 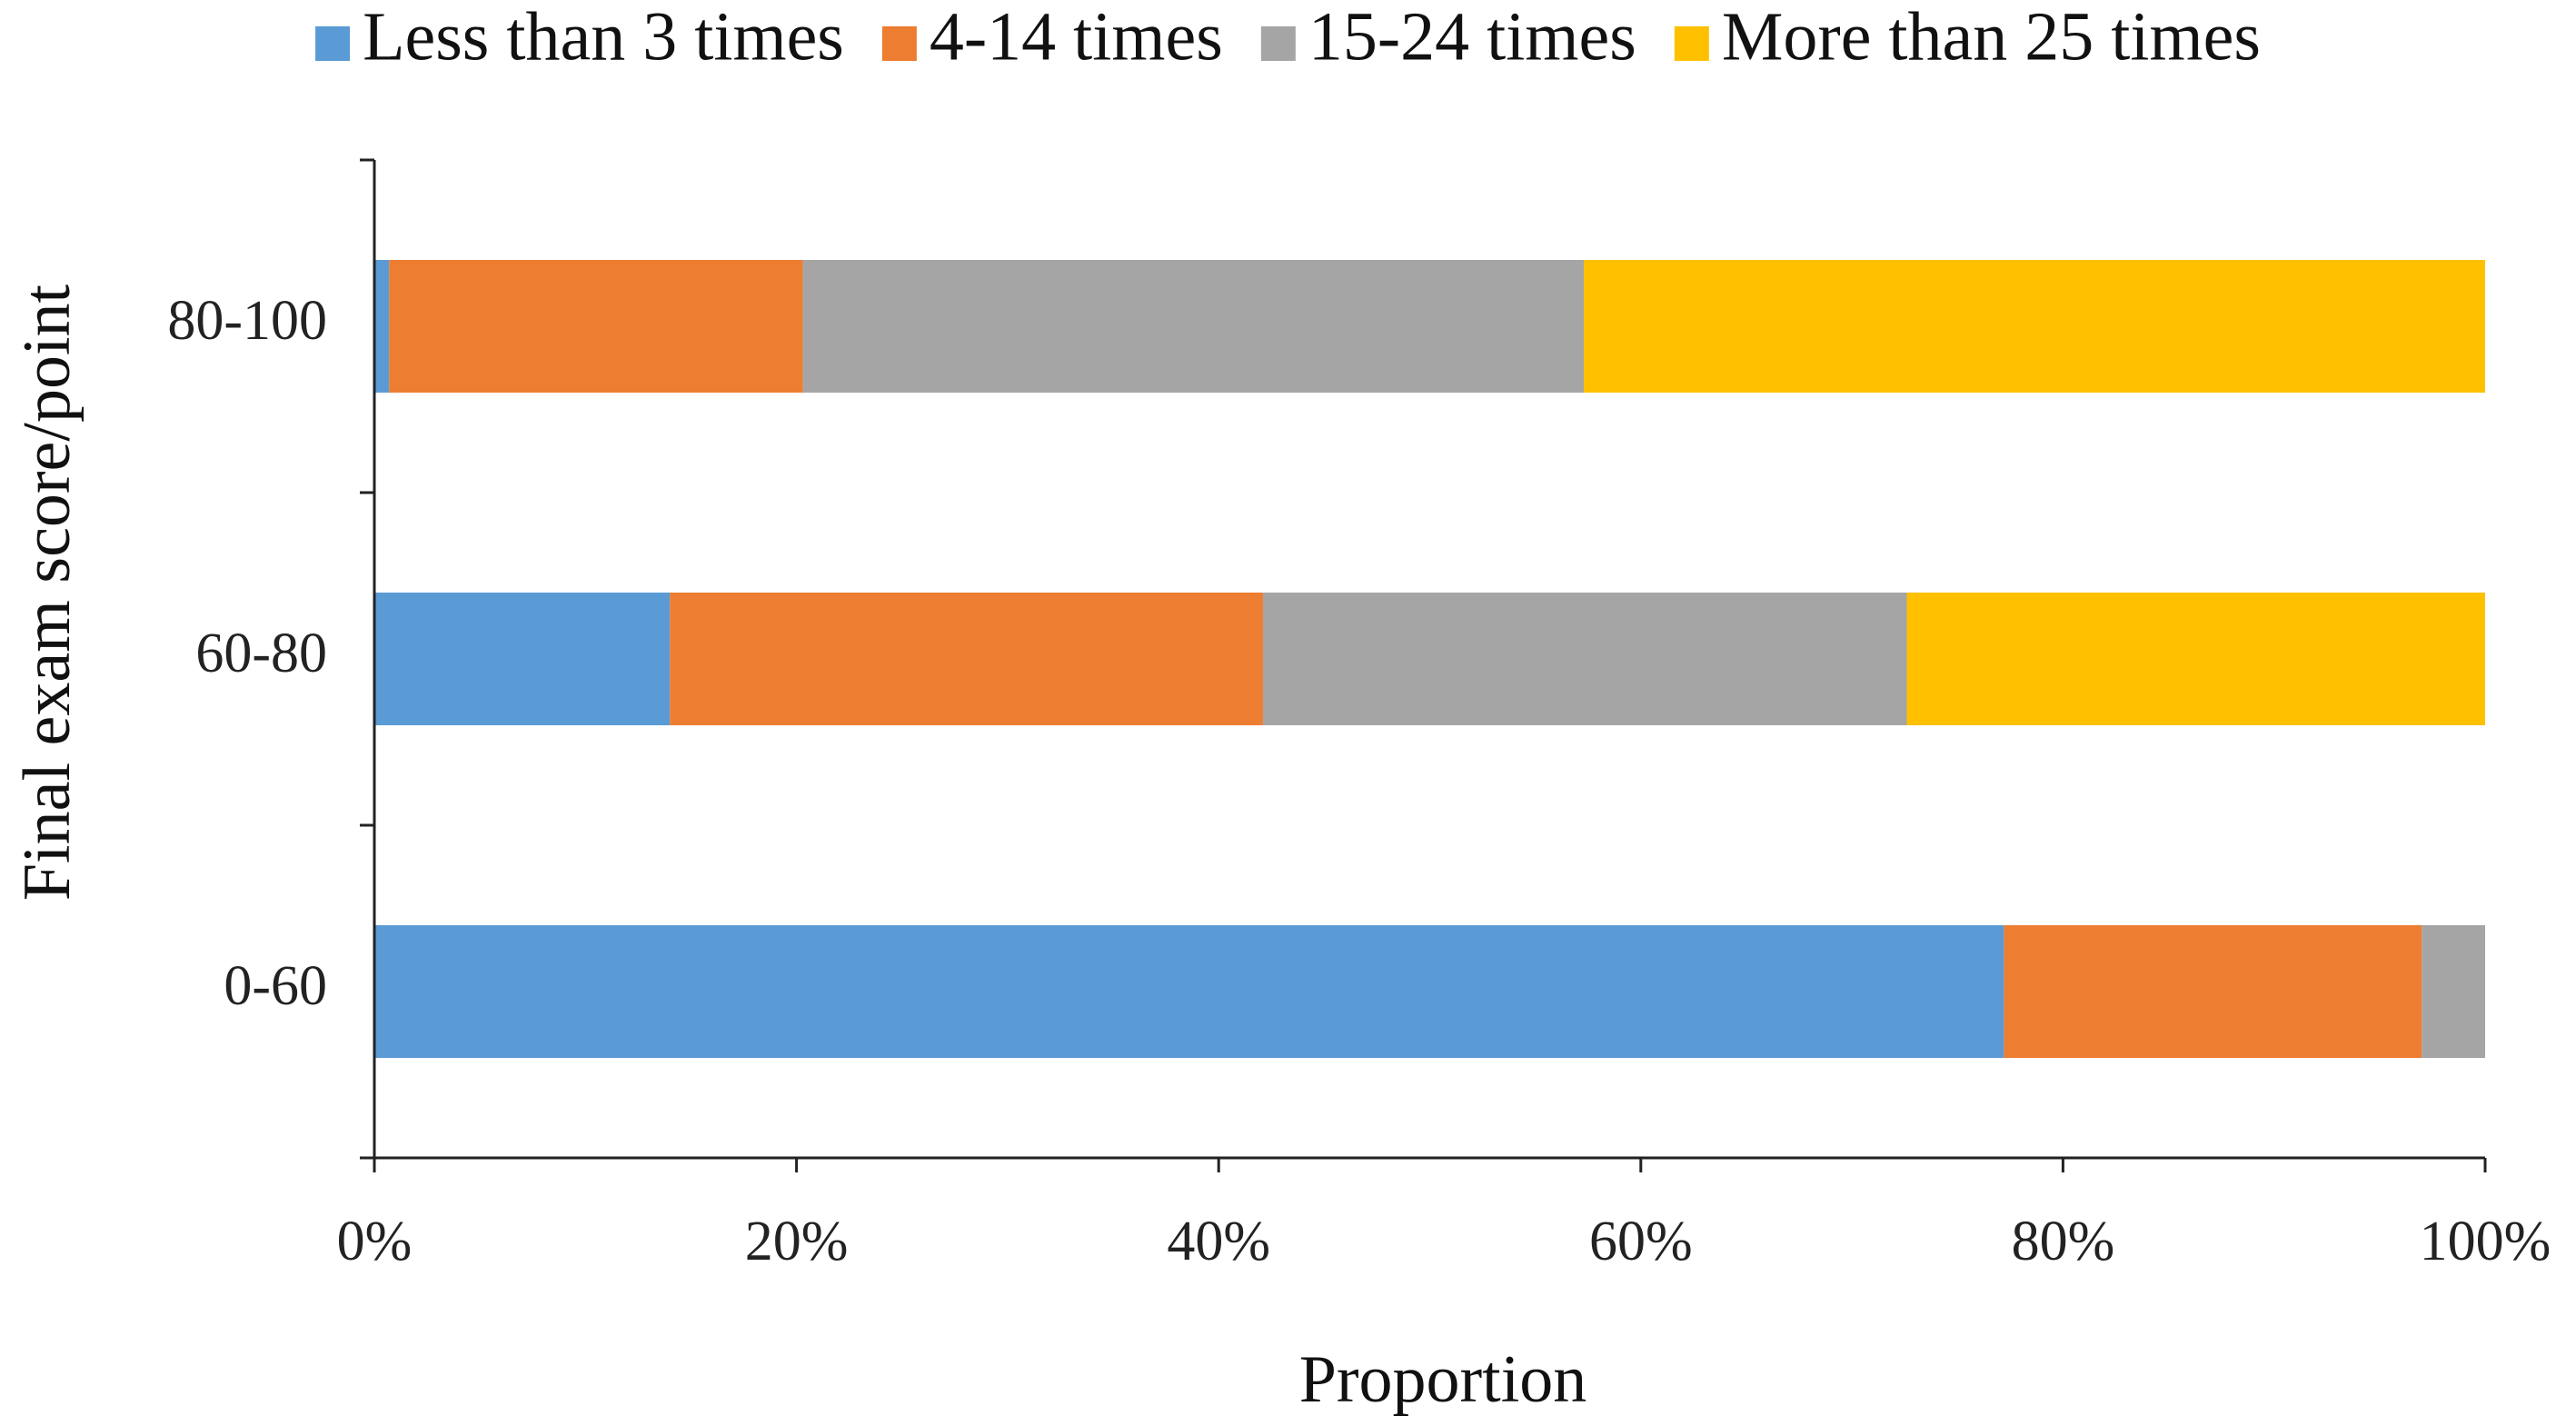 I want to click on legend-label: More than 25 times, so click(x=1992, y=37).